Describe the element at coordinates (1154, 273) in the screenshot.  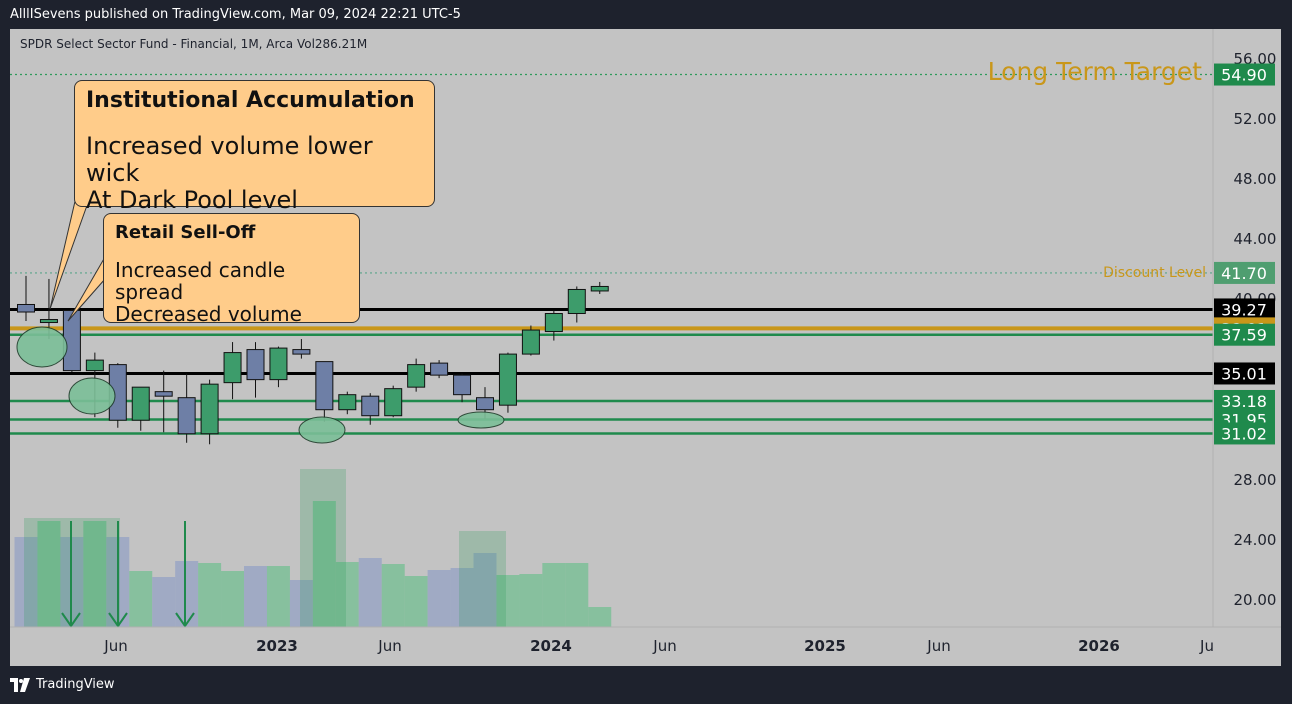
I see `discount-level-label: Discount Level` at that location.